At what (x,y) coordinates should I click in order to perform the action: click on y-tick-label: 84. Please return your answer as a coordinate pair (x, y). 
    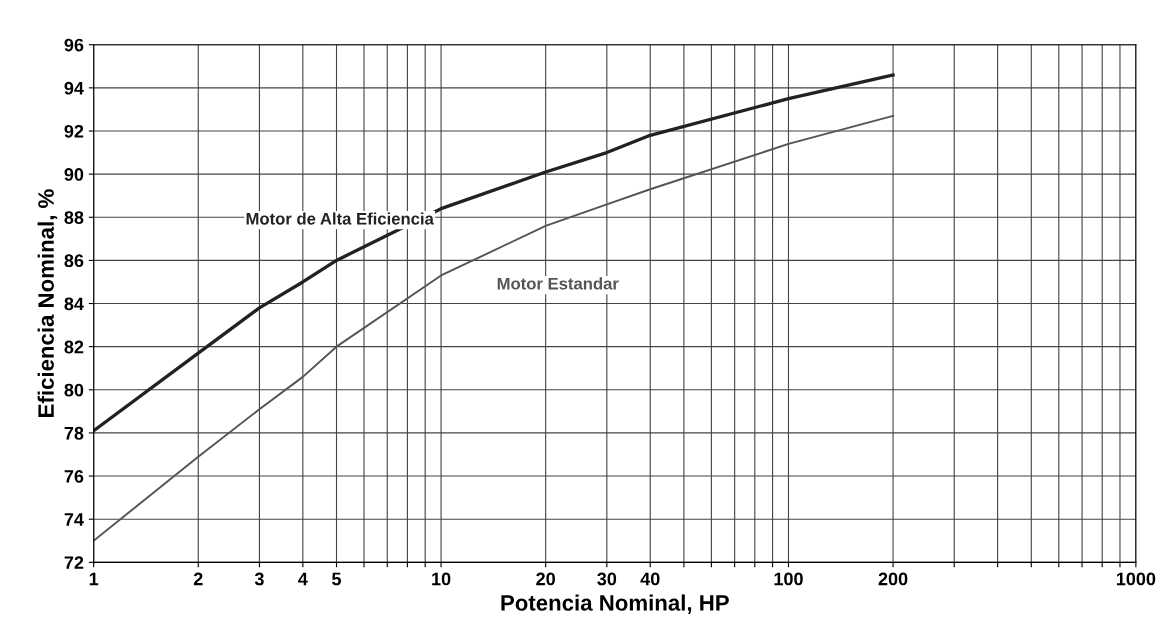
    Looking at the image, I should click on (74, 304).